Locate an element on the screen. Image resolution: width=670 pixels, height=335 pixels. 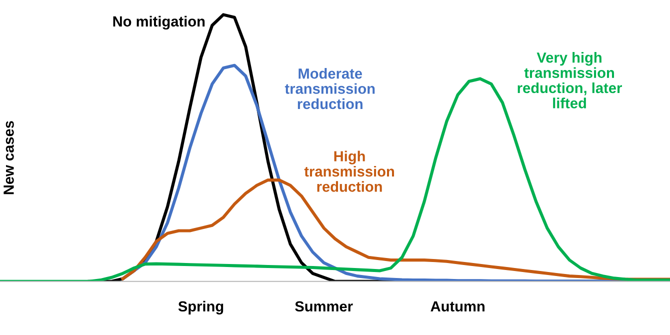
series-label: Moderate transmission reduction is located at coordinates (329, 89).